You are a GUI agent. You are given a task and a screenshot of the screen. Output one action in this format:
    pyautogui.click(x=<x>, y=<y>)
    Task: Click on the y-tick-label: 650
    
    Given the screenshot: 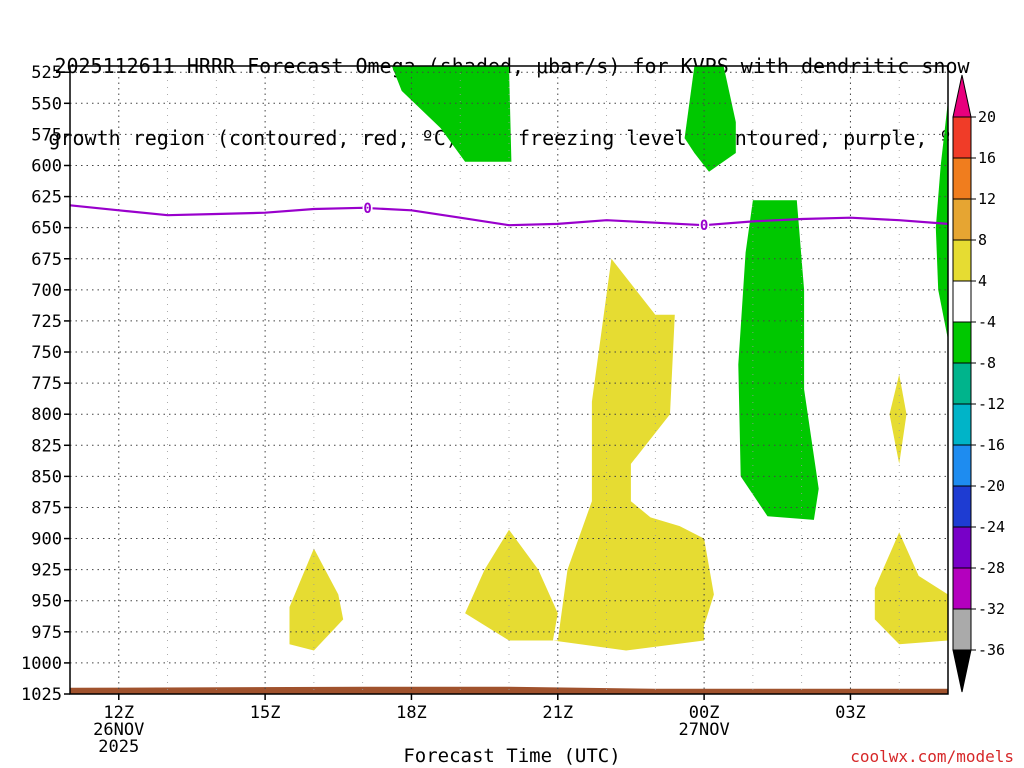 What is the action you would take?
    pyautogui.click(x=46, y=229)
    